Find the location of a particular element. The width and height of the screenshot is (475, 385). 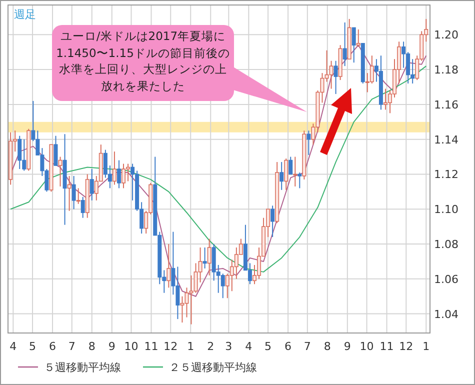

legend-item: ２５週移動平均線 is located at coordinates (200, 367).